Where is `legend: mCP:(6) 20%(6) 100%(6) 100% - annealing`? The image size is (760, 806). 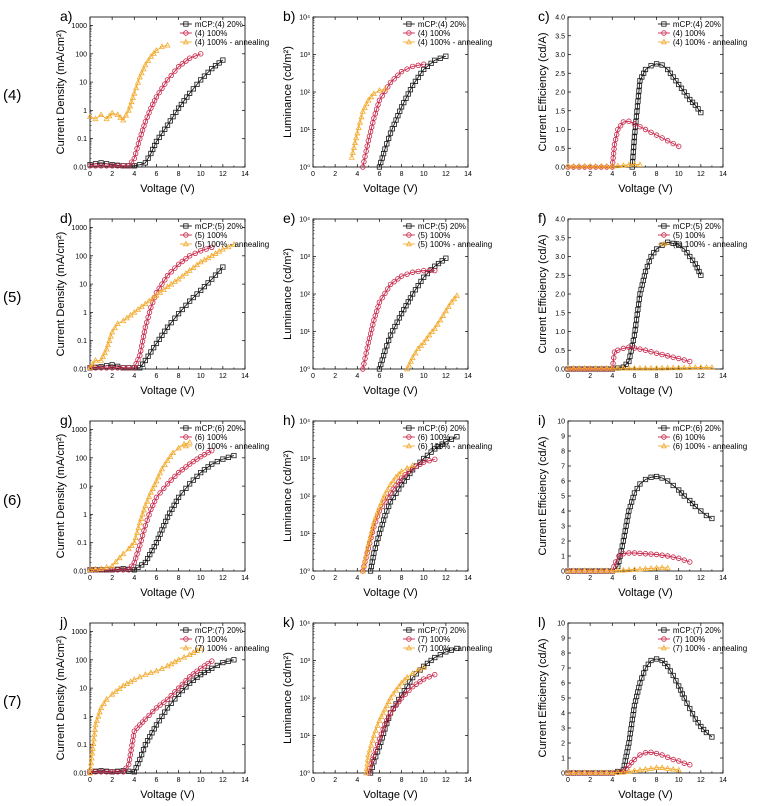 legend: mCP:(6) 20%(6) 100%(6) 100% - annealing is located at coordinates (702, 437).